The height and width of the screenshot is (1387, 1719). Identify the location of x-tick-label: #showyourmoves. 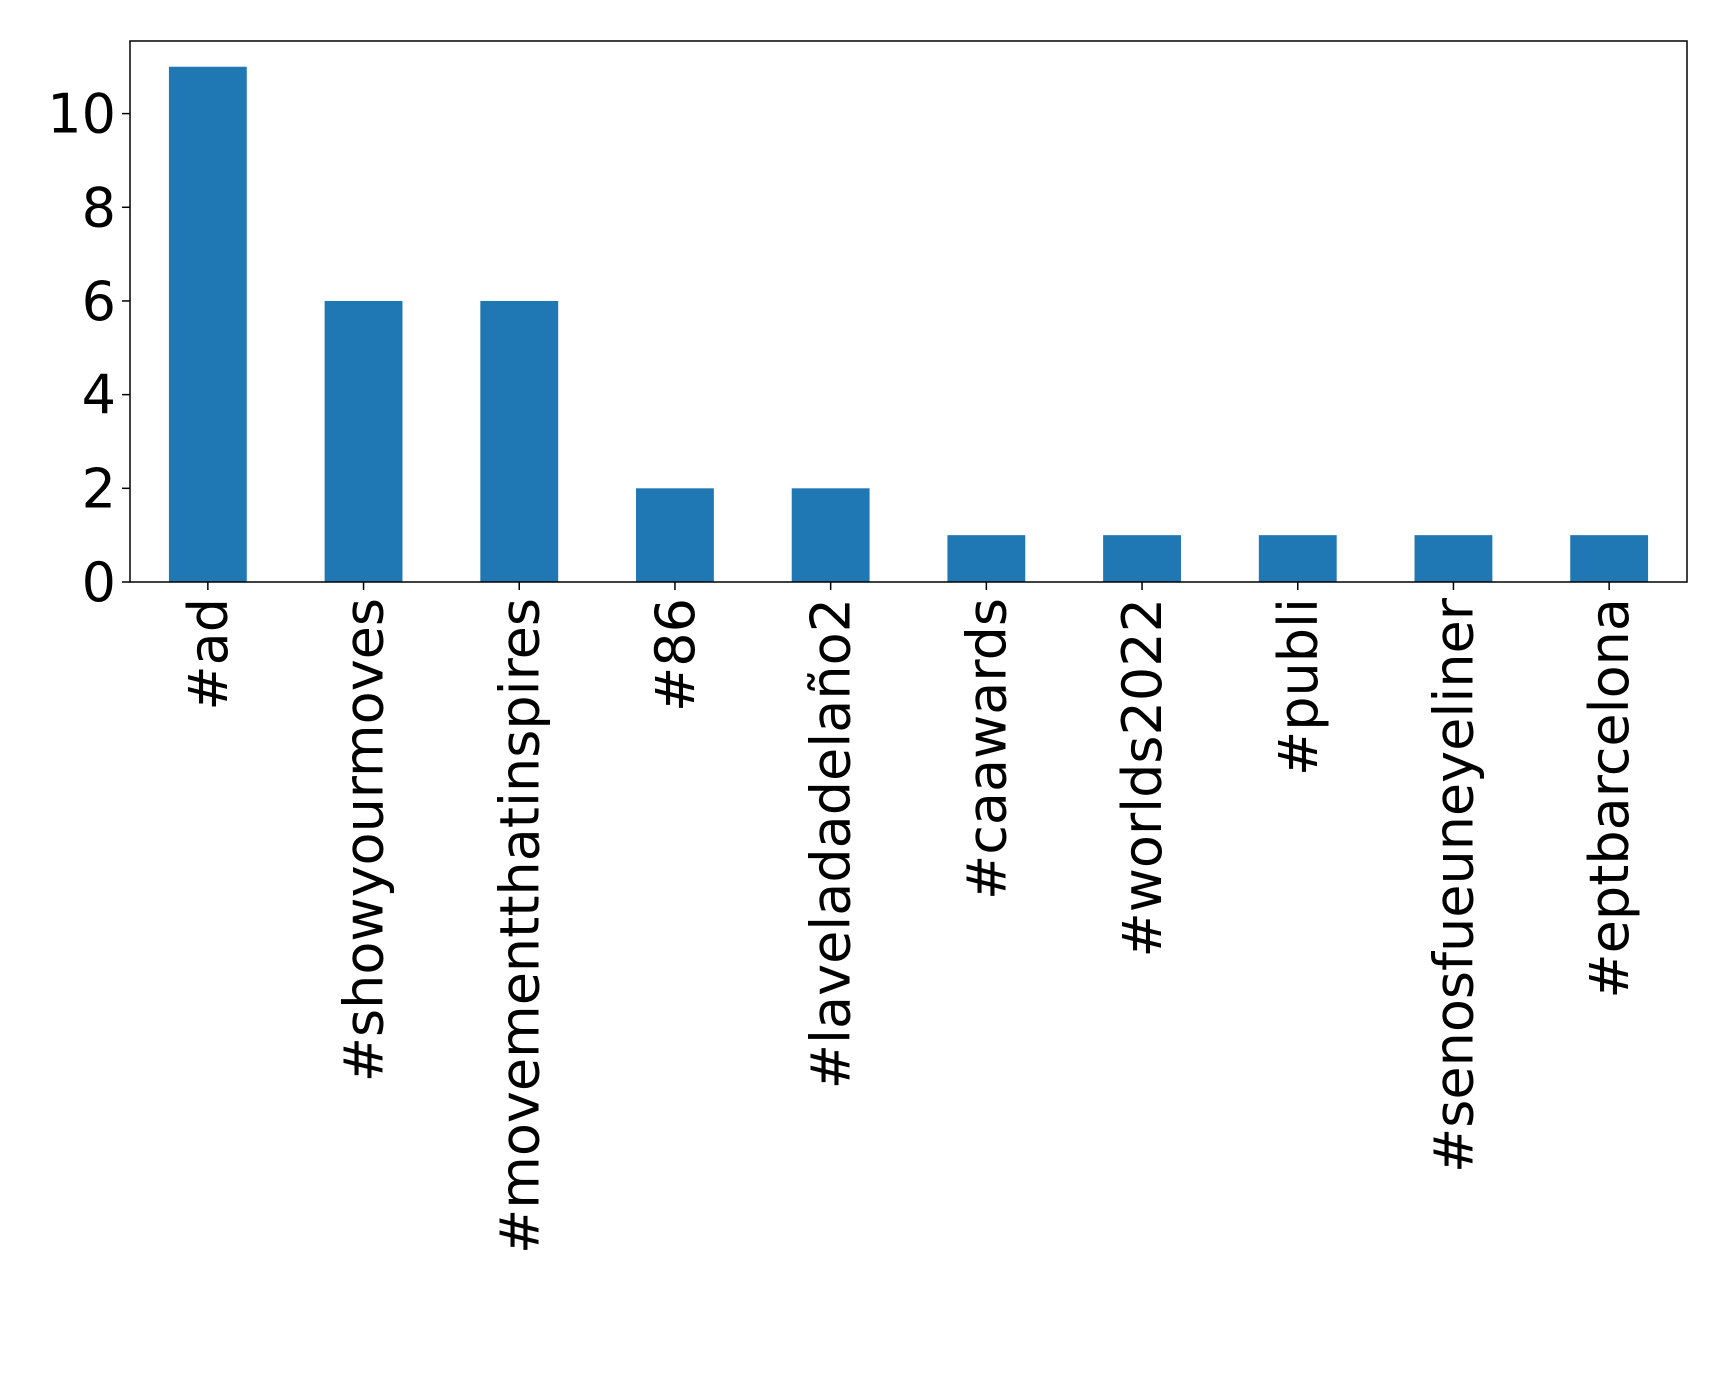
(364, 840).